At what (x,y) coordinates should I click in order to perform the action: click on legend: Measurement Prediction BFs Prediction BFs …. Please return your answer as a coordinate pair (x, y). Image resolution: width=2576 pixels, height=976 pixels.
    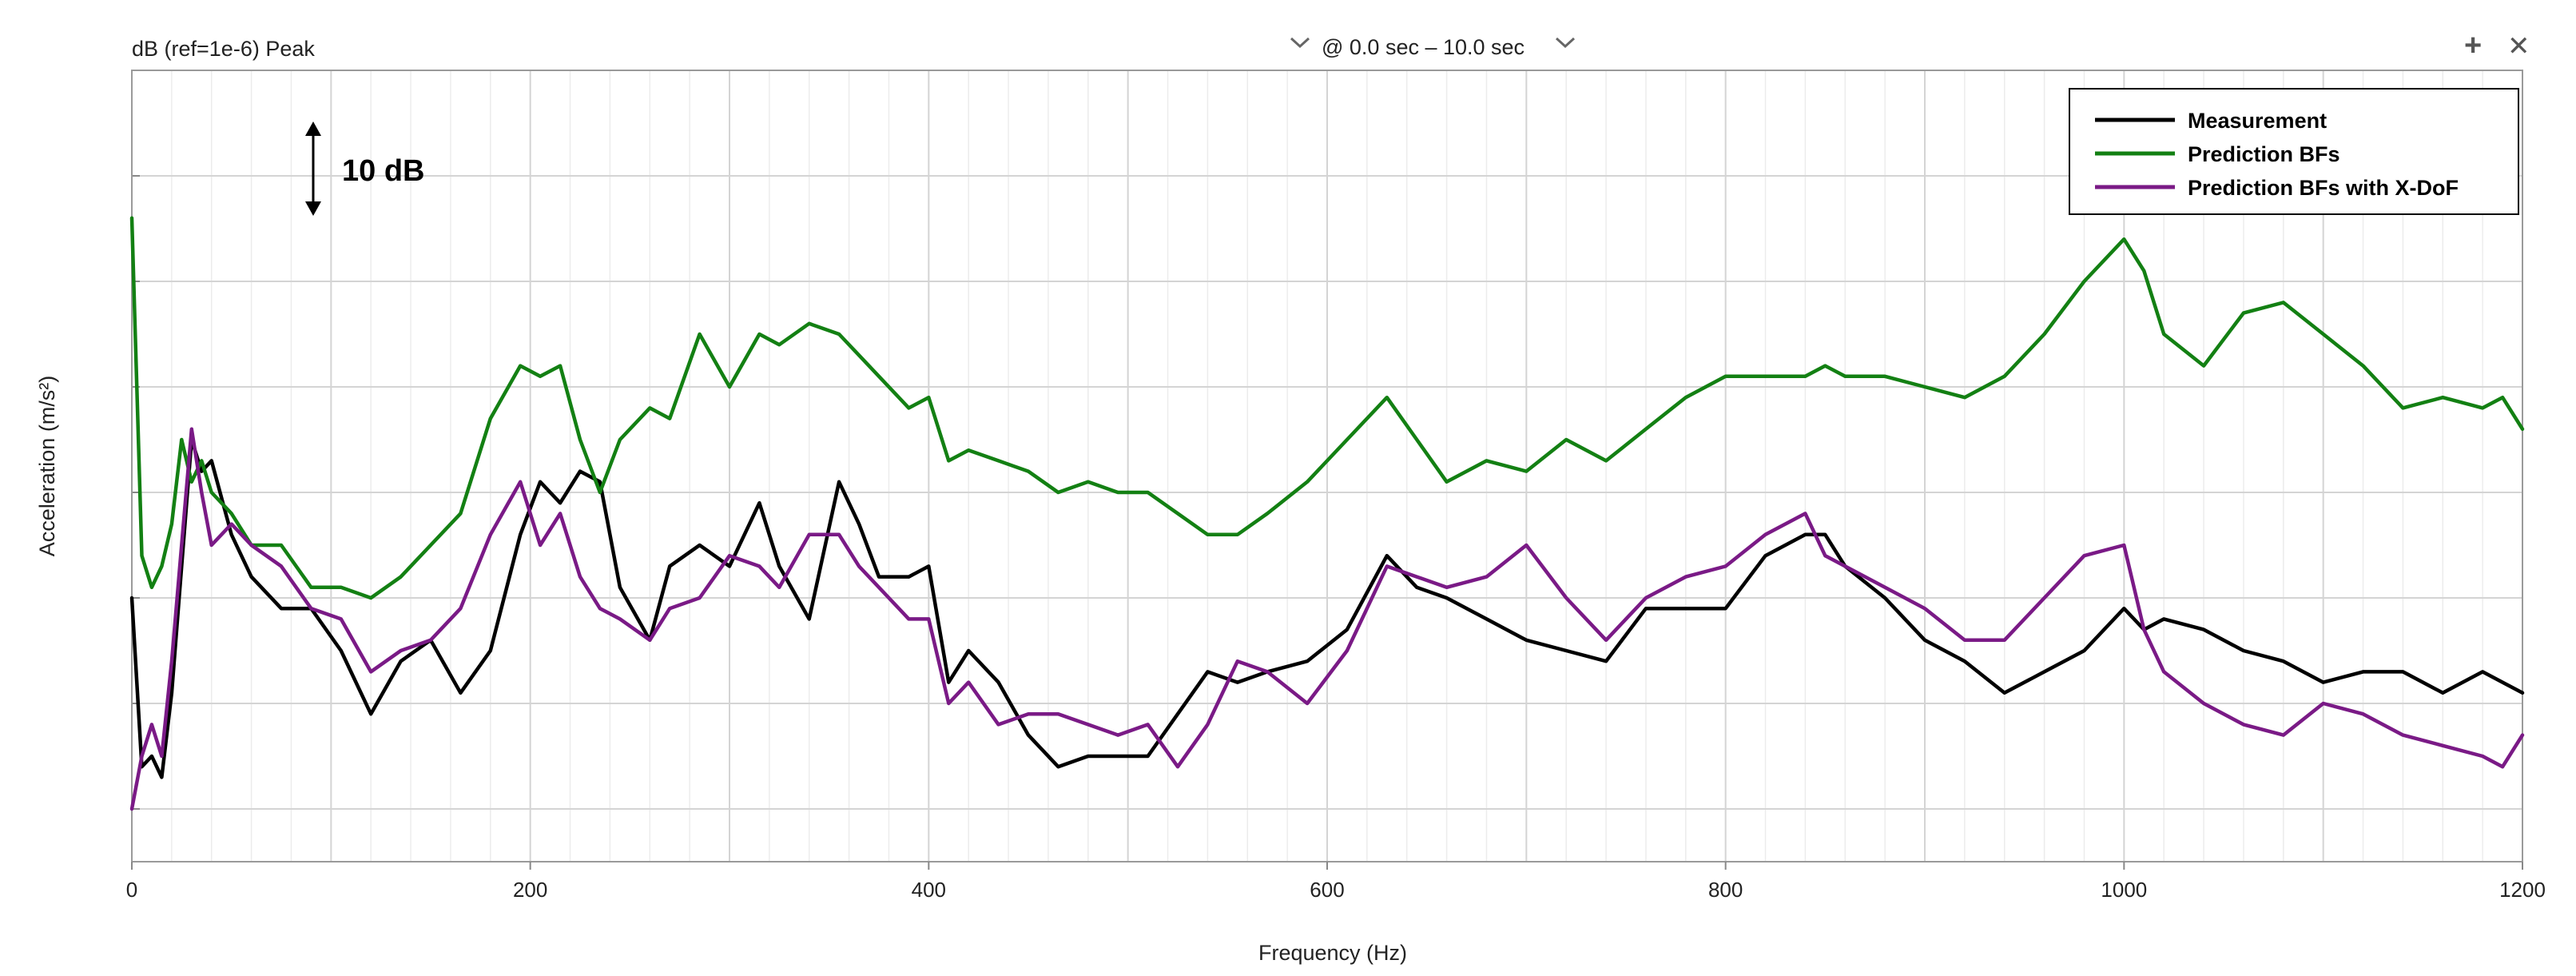
    Looking at the image, I should click on (2294, 151).